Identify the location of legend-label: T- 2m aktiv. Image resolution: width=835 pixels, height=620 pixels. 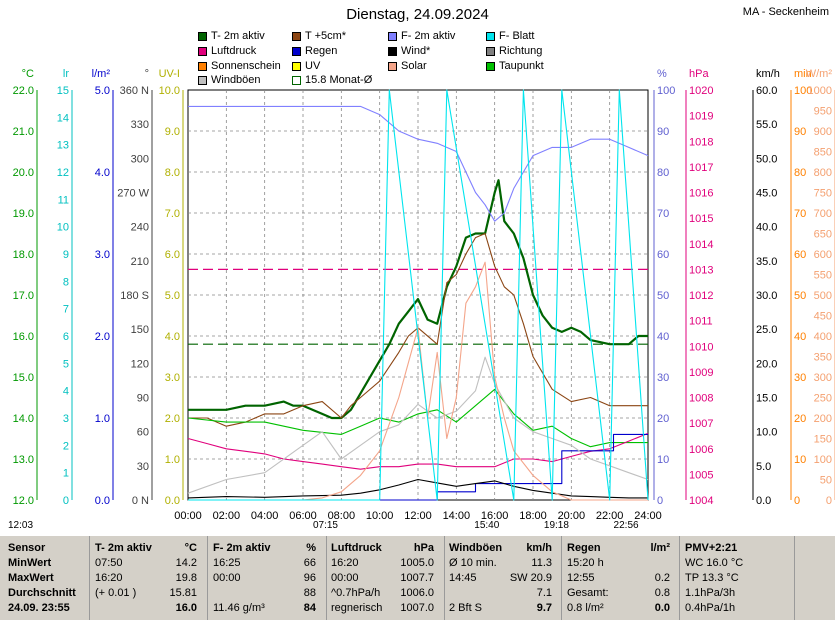
(238, 36).